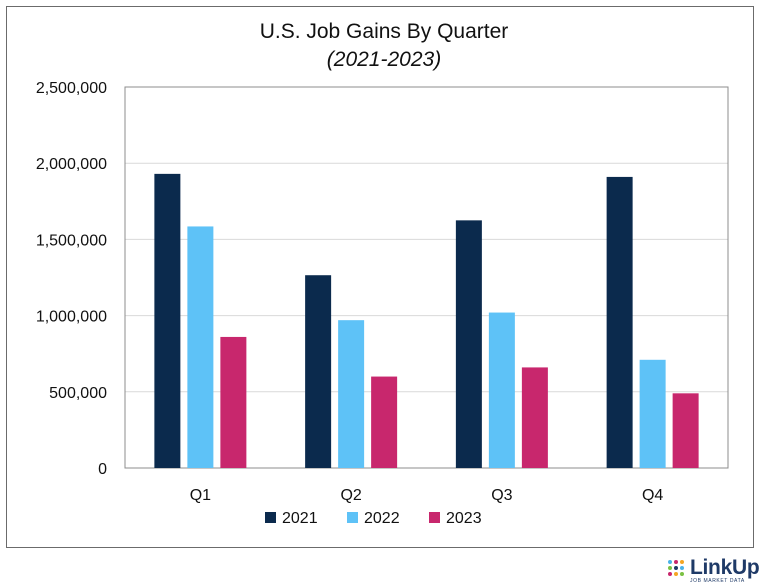 The width and height of the screenshot is (768, 588). I want to click on y-tick-label: 2,500,000, so click(71, 88).